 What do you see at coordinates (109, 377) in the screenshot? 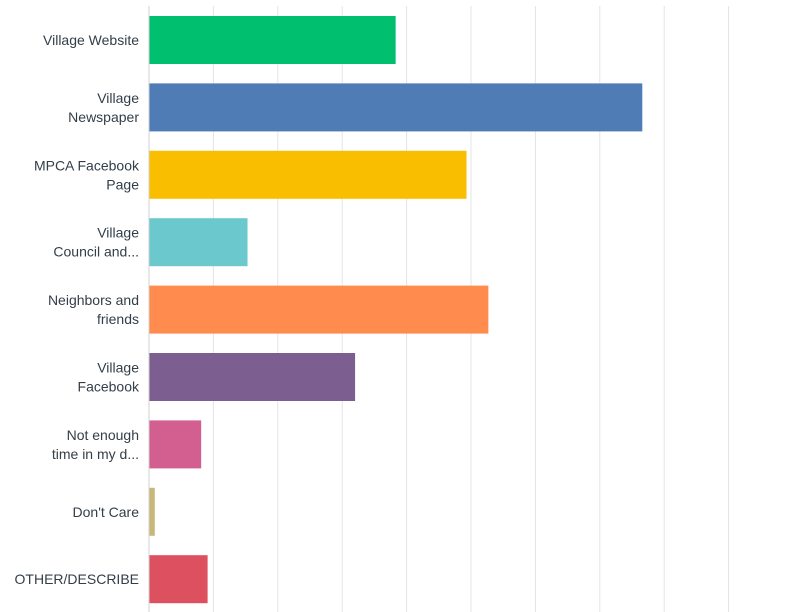
I see `category-label: Village Facebook` at bounding box center [109, 377].